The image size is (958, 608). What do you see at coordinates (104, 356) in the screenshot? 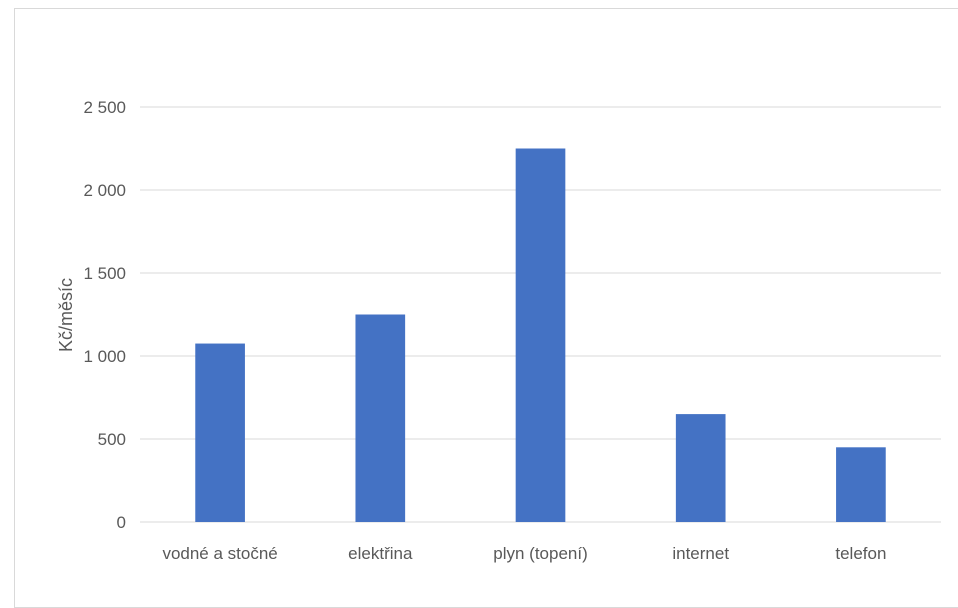
I see `y-tick-label: 1 000` at bounding box center [104, 356].